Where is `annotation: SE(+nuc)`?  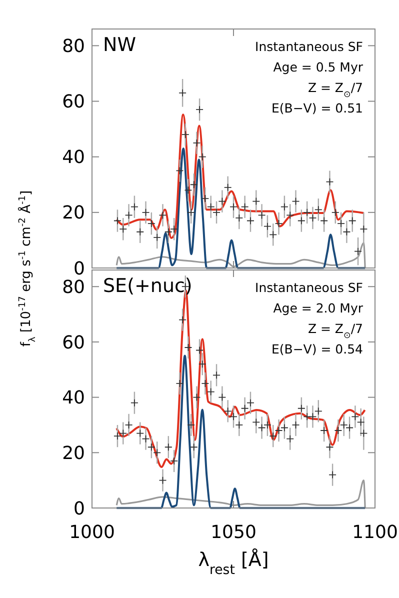
annotation: SE(+nuc) is located at coordinates (147, 286).